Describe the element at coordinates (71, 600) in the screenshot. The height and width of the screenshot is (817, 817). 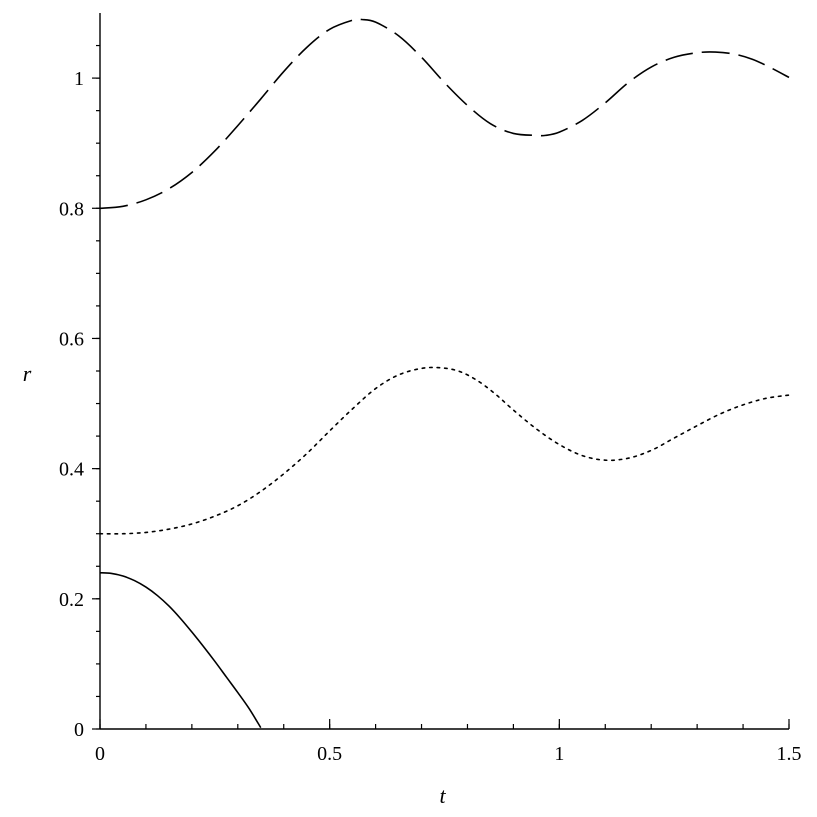
I see `y-tick-label: 0.2` at that location.